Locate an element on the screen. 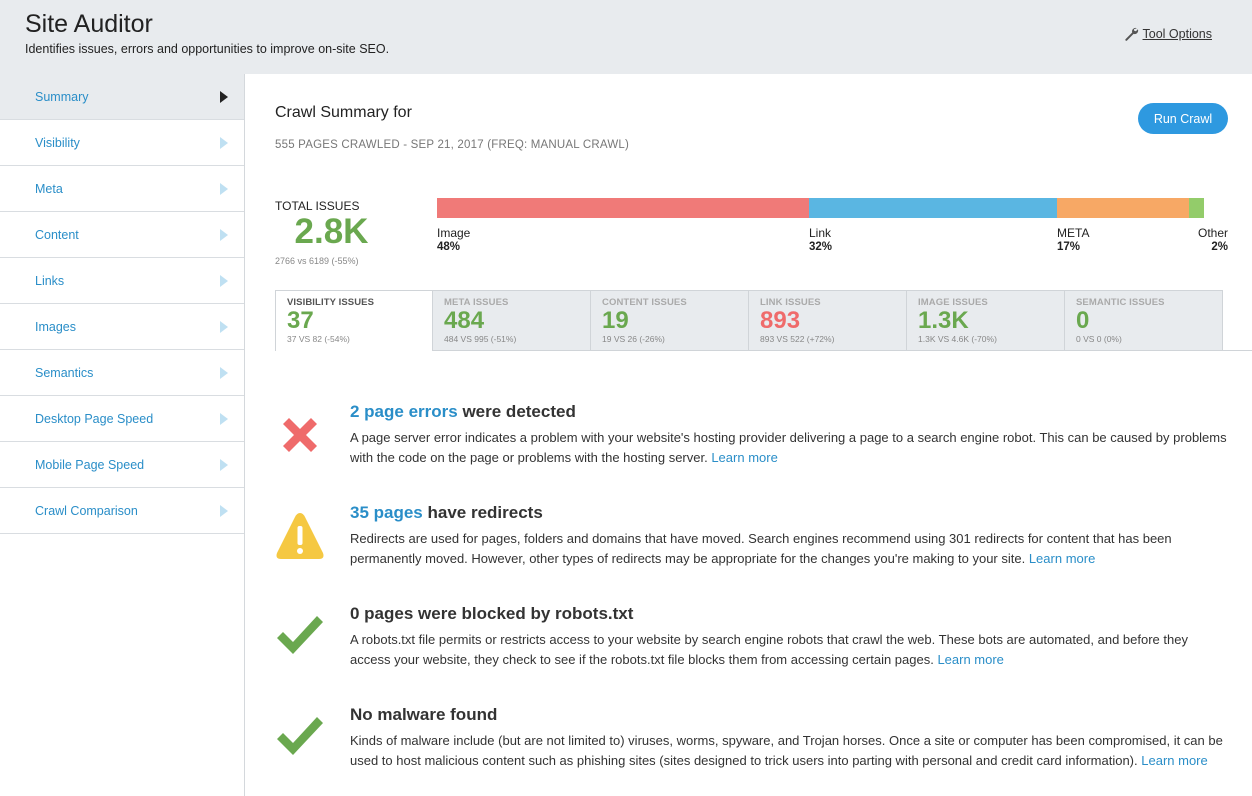 The image size is (1252, 796). bar-segment-image is located at coordinates (623, 208).